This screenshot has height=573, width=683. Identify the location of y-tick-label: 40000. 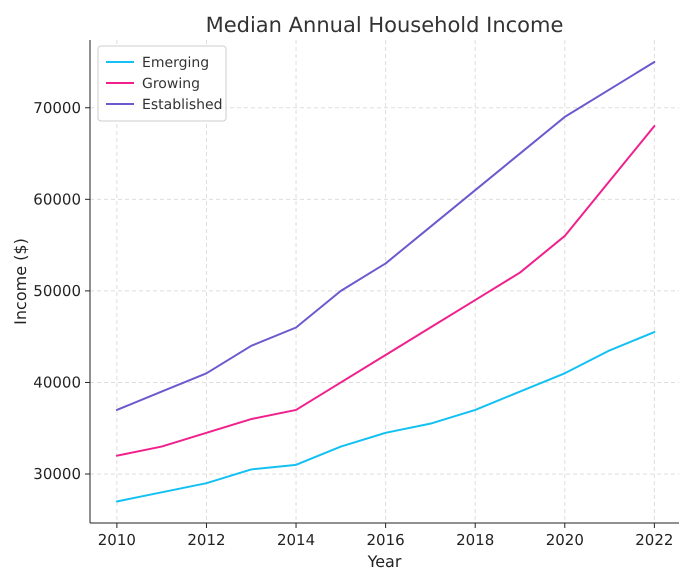
(57, 382).